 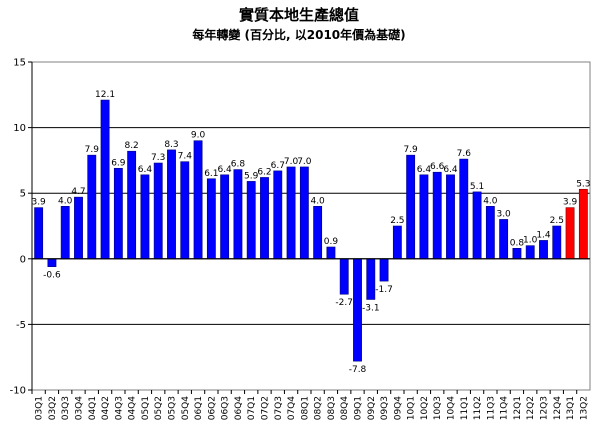 What do you see at coordinates (464, 209) in the screenshot?
I see `bar-11Q1` at bounding box center [464, 209].